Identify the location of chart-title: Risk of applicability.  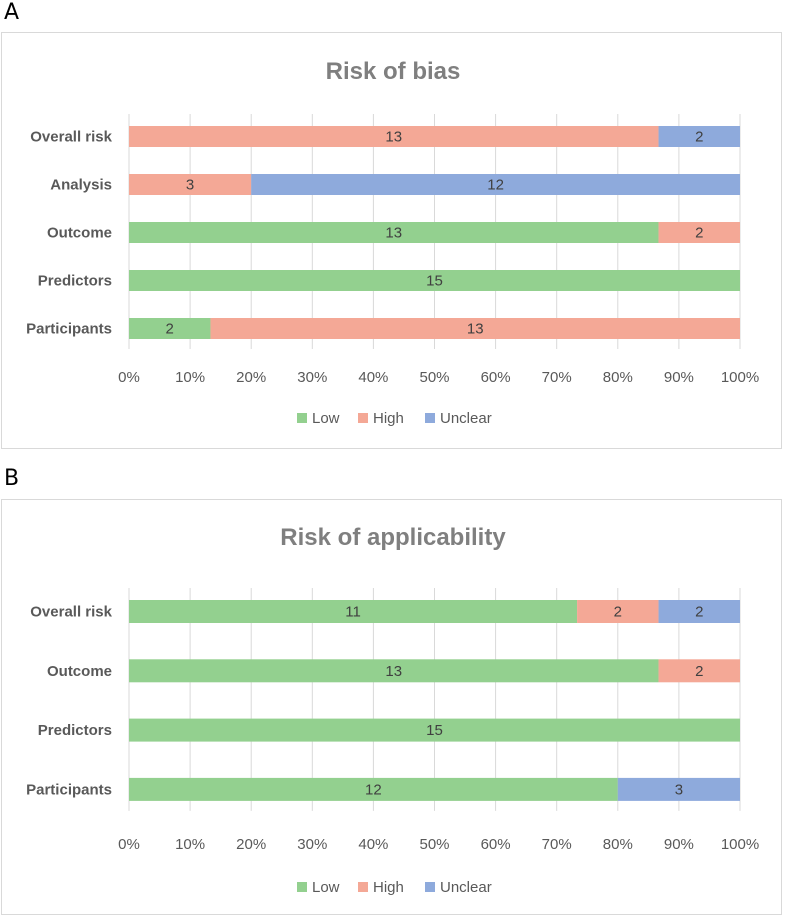
(393, 537).